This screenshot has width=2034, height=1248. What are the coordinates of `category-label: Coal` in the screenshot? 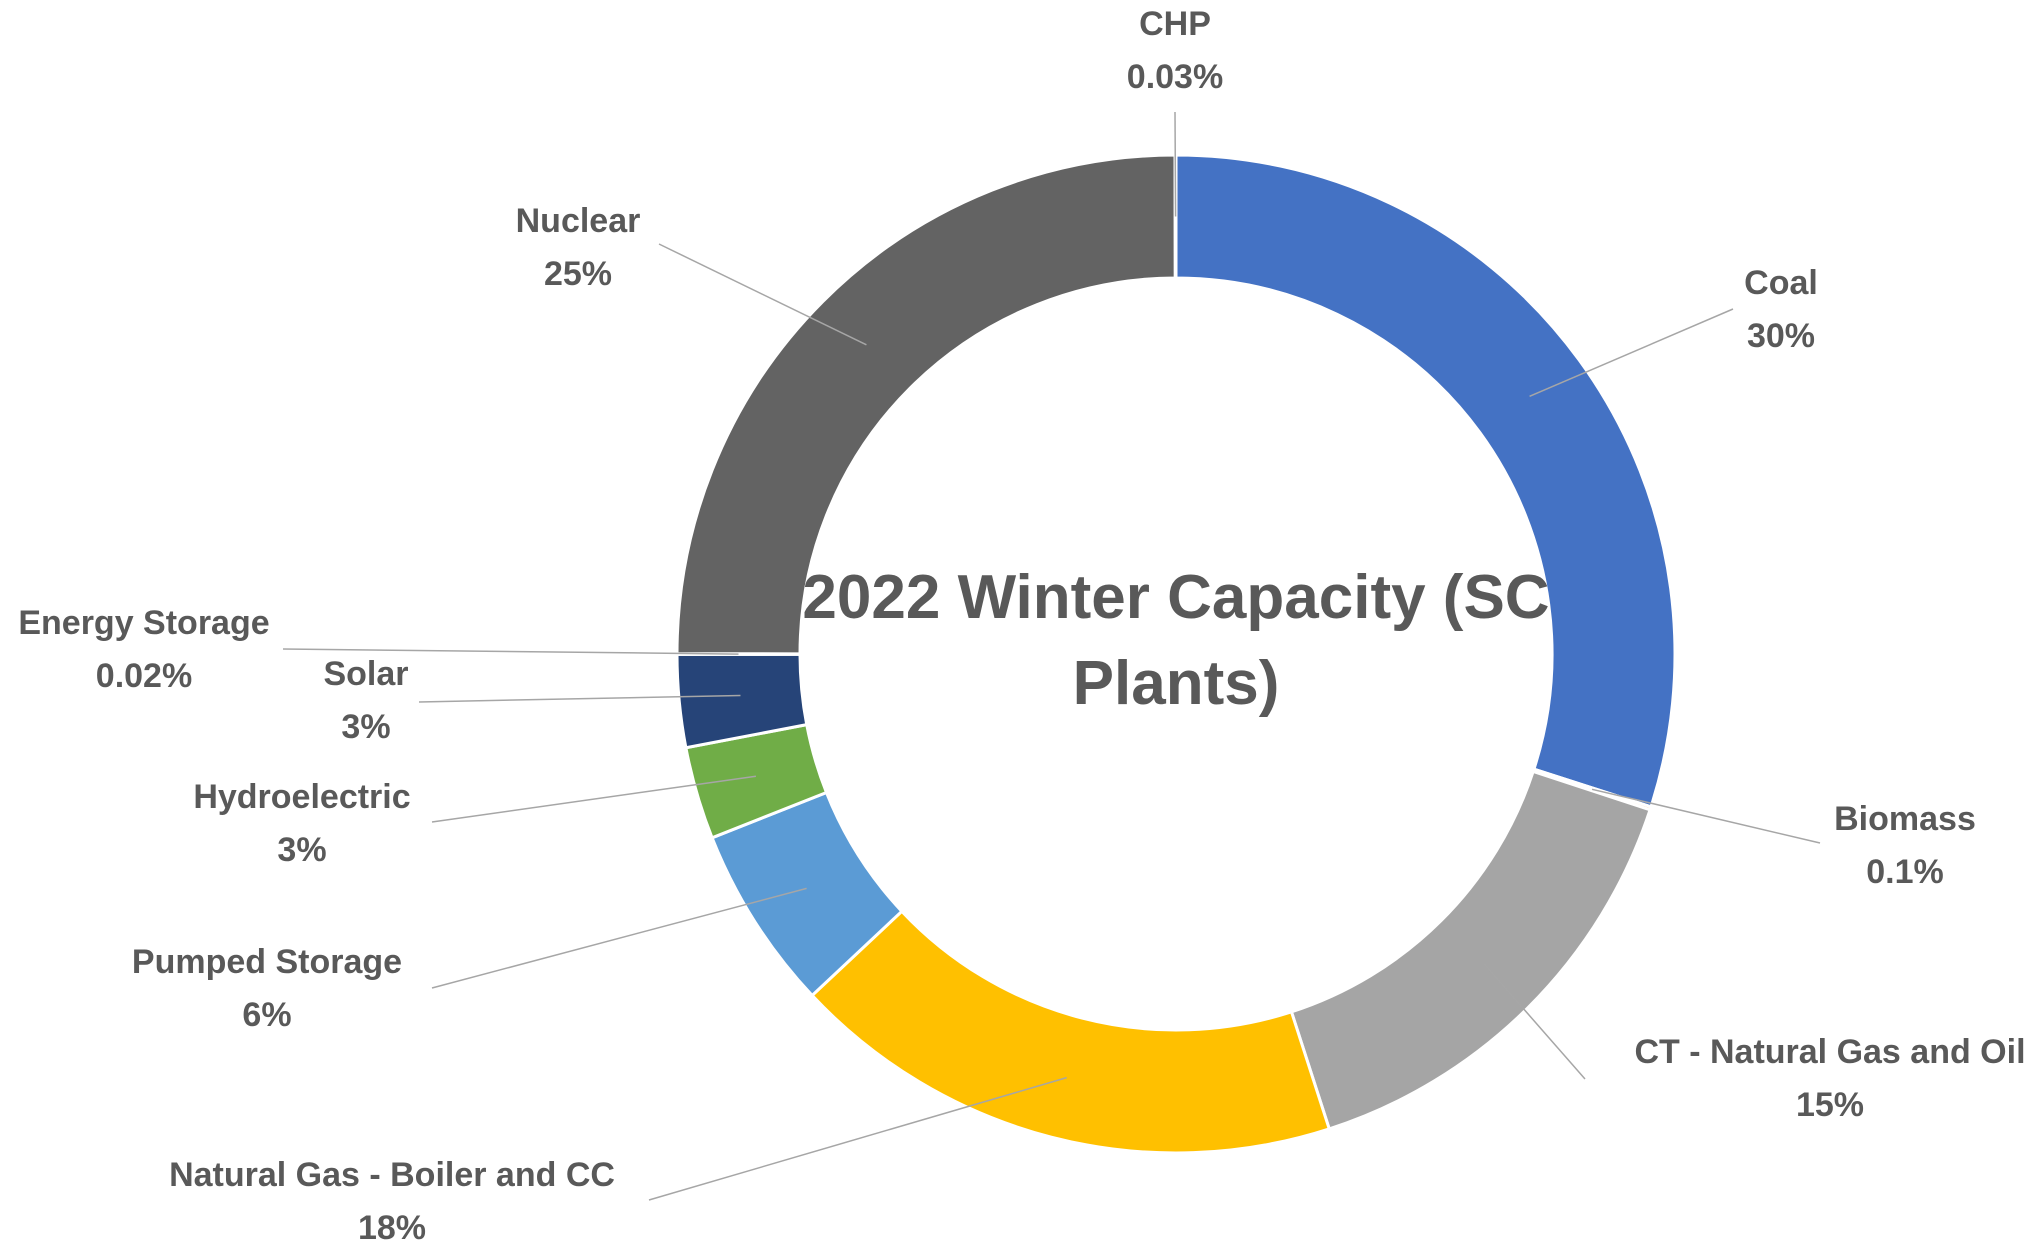 It's located at (1781, 283).